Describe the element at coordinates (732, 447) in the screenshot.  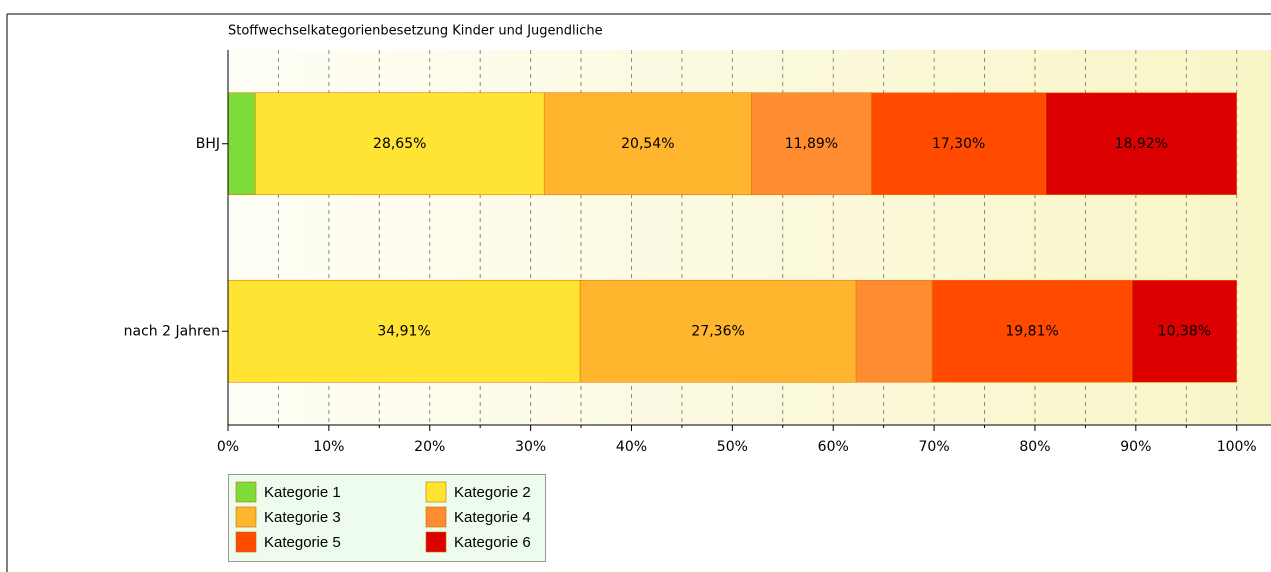
I see `x-tick-label: 50%` at that location.